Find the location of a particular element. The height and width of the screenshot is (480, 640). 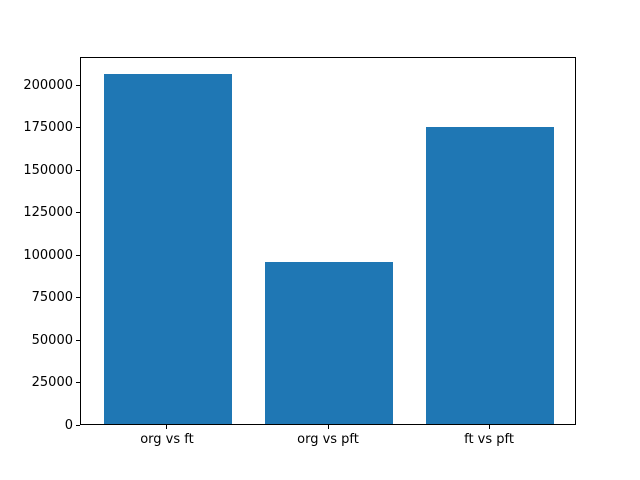

y-tick-label: 50000 is located at coordinates (52, 340).